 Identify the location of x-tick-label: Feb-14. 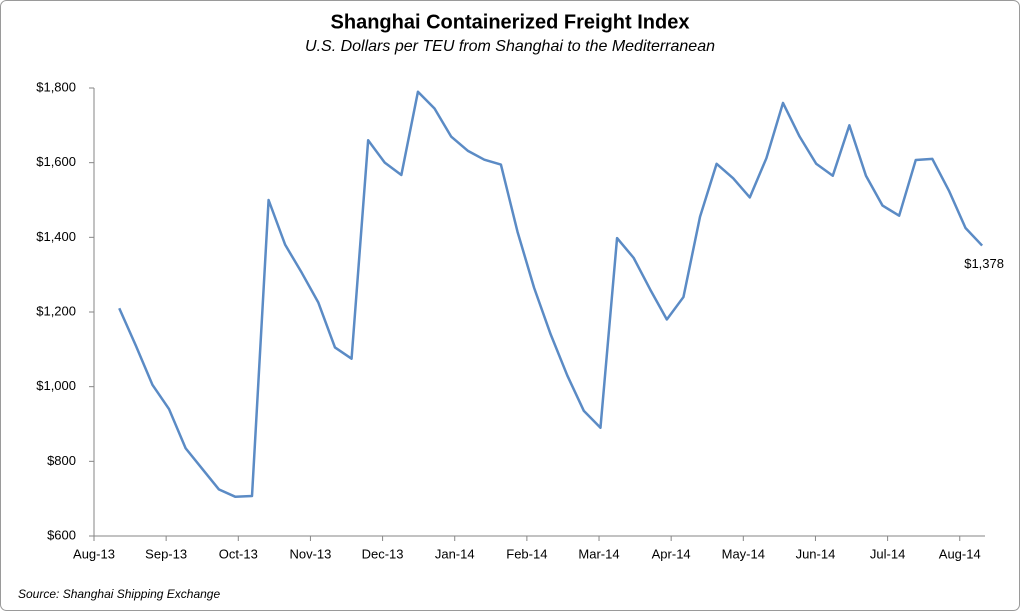
(526, 553).